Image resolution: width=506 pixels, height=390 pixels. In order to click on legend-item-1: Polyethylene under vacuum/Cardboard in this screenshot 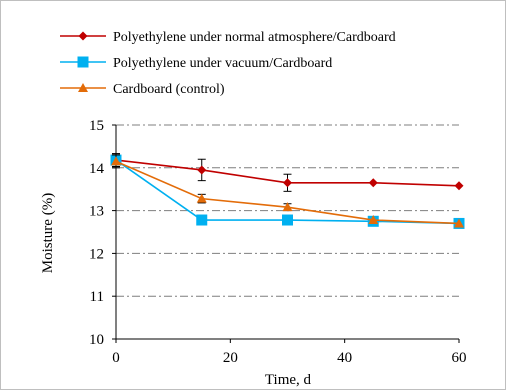, I will do `click(196, 63)`.